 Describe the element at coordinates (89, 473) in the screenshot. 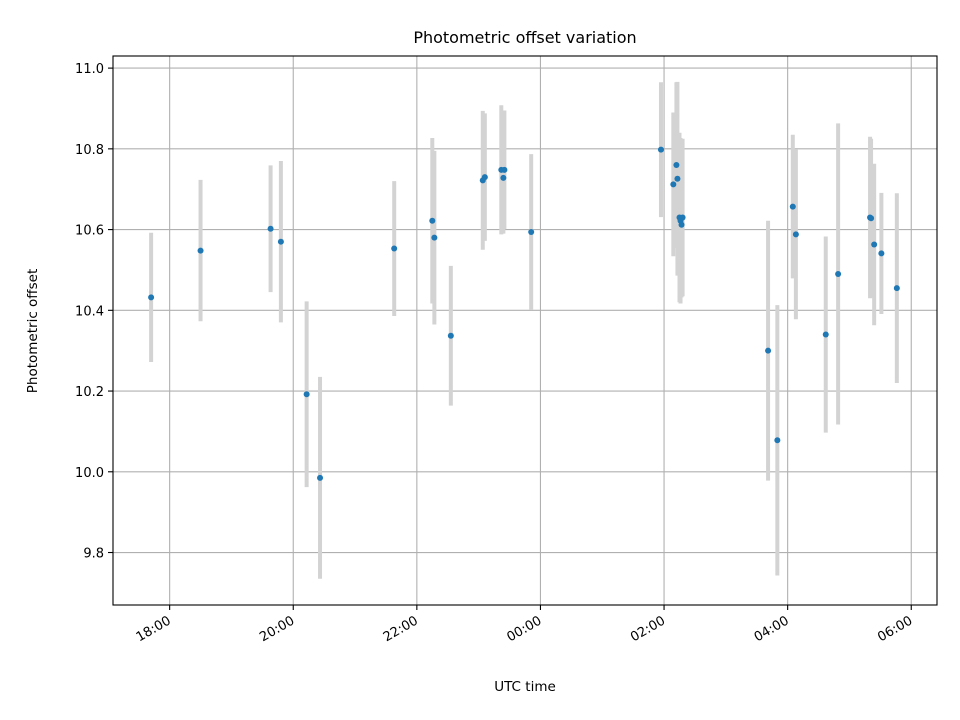

I see `y-tick-label: 10.0` at that location.